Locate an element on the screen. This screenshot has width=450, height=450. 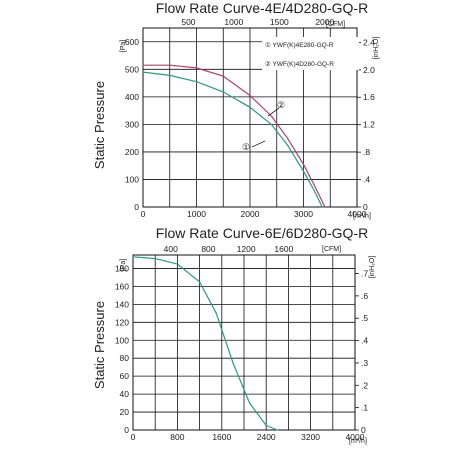
x-top-tick-label: 400 is located at coordinates (171, 249).